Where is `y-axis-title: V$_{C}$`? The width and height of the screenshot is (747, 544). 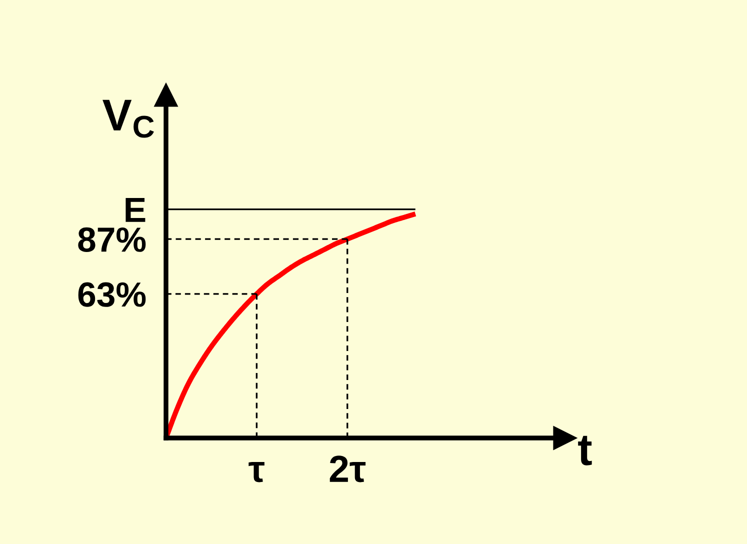 y-axis-title: V$_{C}$ is located at coordinates (128, 119).